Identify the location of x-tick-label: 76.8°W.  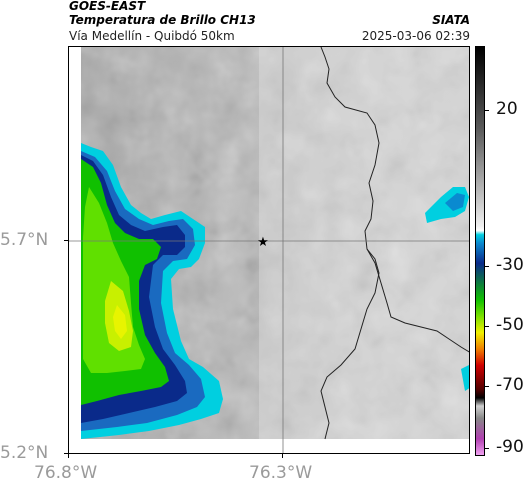
(66, 473).